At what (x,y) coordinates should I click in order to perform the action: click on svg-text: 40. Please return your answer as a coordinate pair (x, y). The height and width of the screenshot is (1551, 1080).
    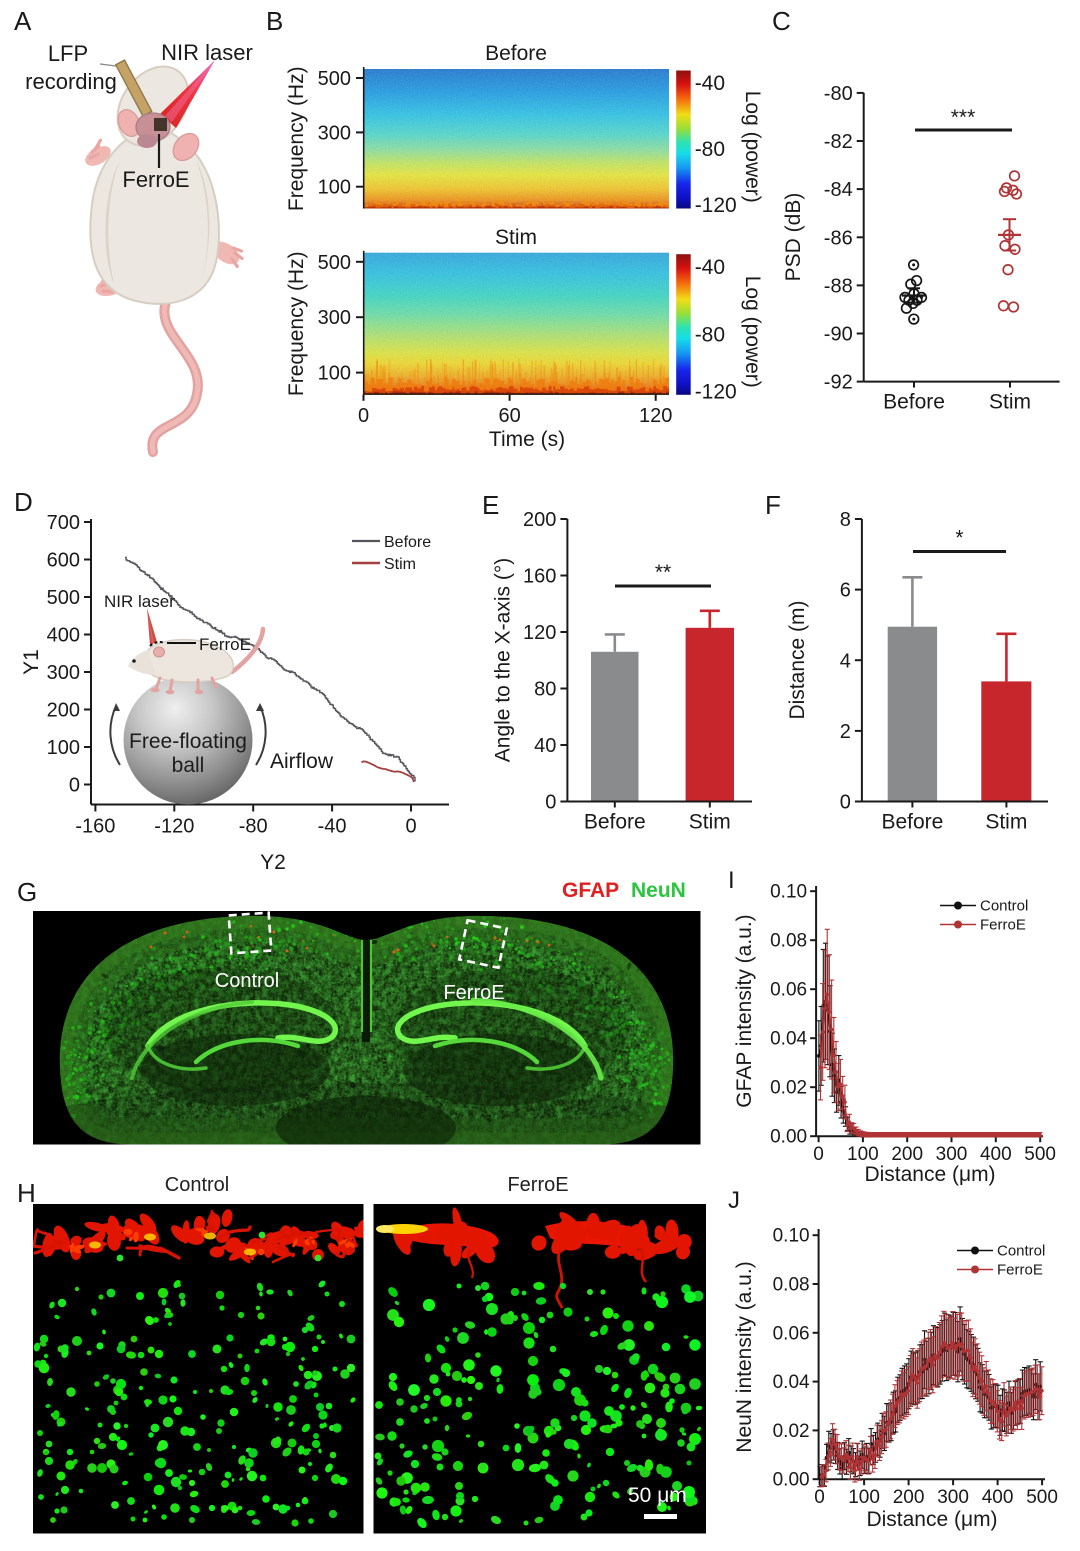
    Looking at the image, I should click on (545, 746).